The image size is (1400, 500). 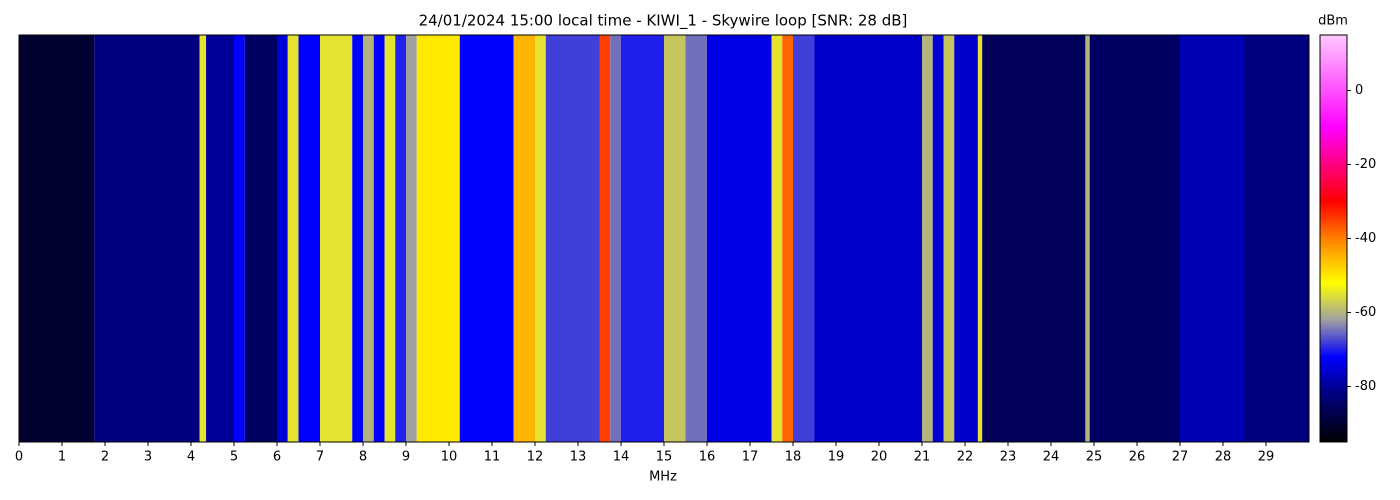 What do you see at coordinates (965, 457) in the screenshot?
I see `x-tick-label: 22` at bounding box center [965, 457].